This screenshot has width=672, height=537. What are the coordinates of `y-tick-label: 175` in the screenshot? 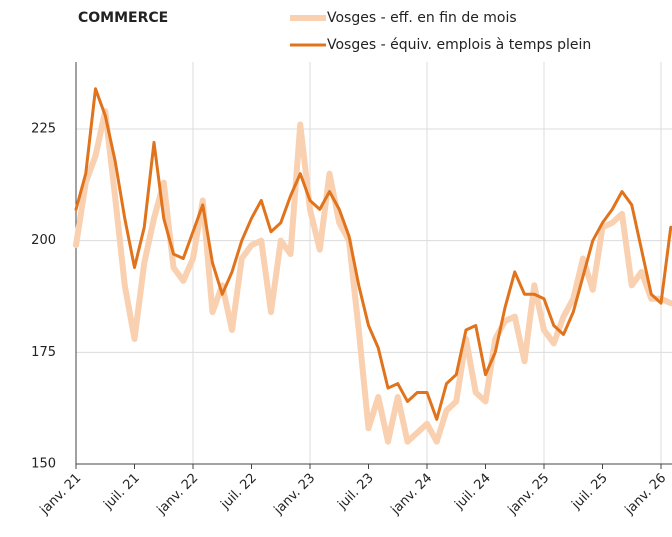 It's located at (43, 352).